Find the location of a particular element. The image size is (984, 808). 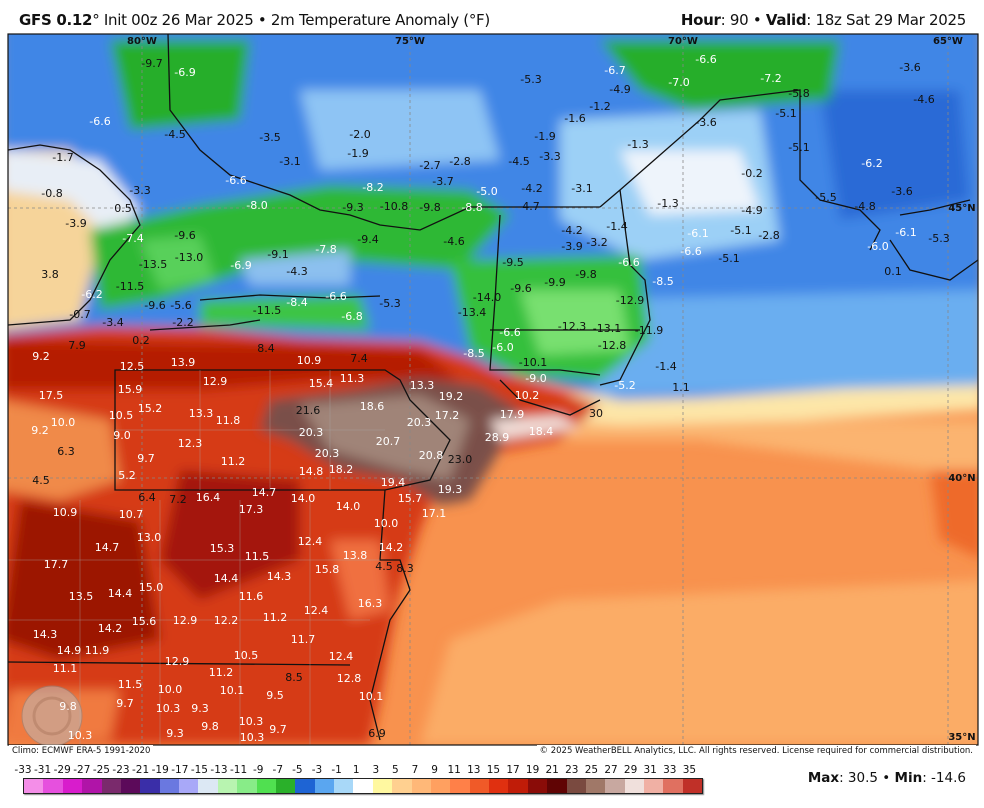

anomaly-value-label: 8.3 is located at coordinates (405, 568).